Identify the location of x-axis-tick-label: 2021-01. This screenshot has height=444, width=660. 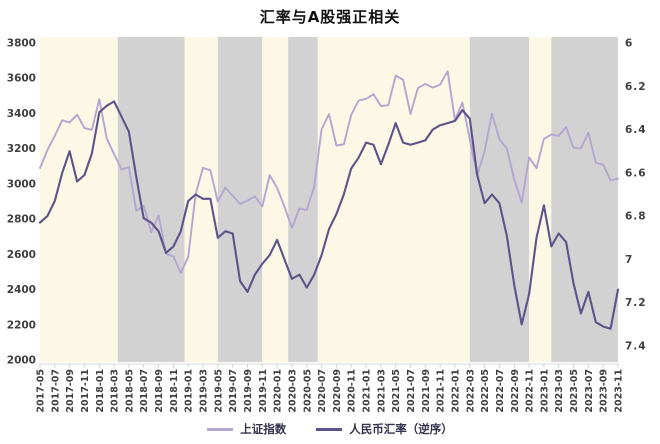
(367, 391).